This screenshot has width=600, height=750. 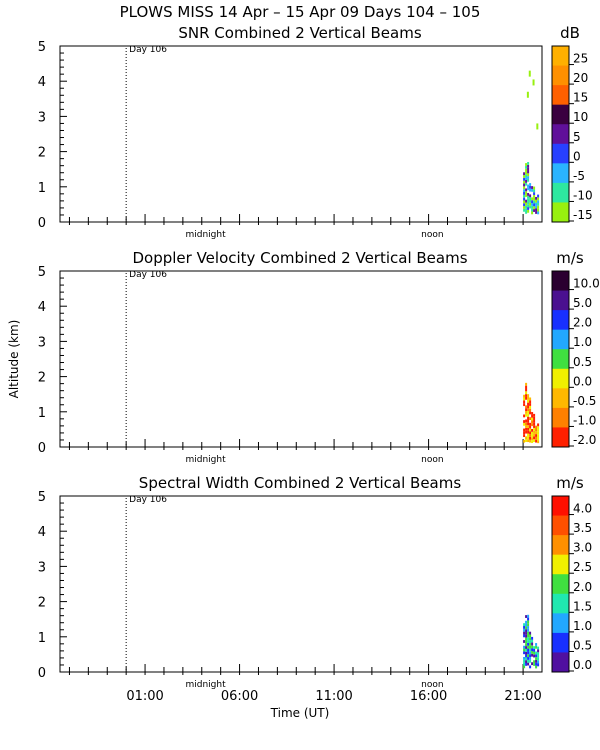 What do you see at coordinates (300, 713) in the screenshot?
I see `x-axis-label: Time (UT)` at bounding box center [300, 713].